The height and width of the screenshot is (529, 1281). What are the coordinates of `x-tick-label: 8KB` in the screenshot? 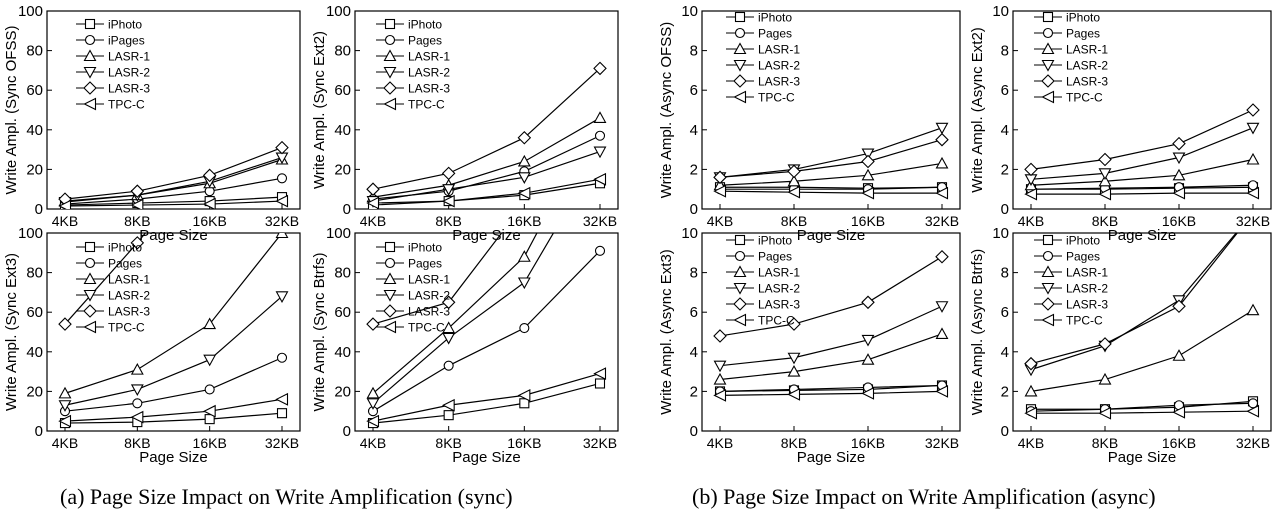 It's located at (794, 443).